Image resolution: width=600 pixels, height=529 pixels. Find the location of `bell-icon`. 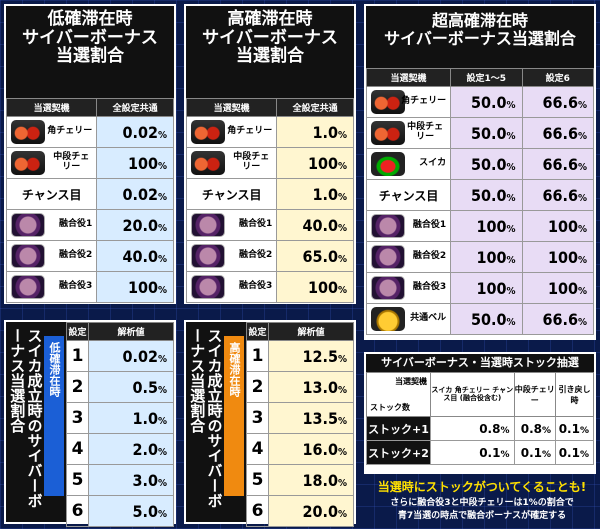

bell-icon is located at coordinates (388, 319).